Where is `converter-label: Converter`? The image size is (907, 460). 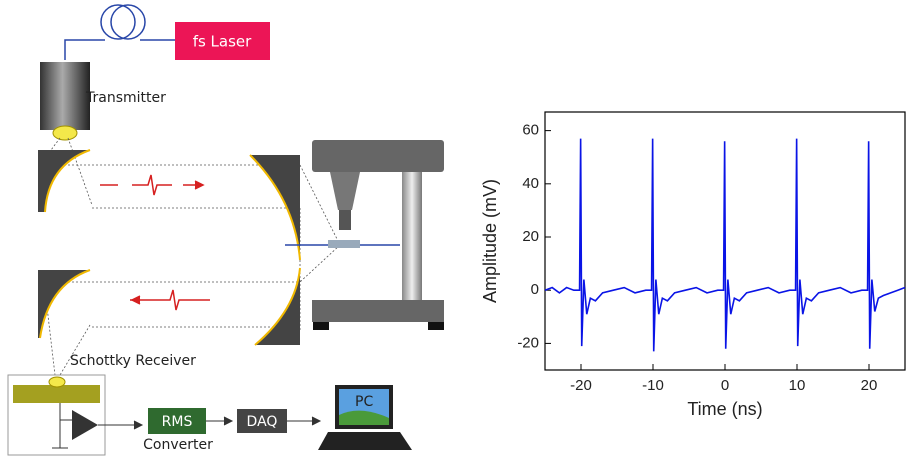 converter-label: Converter is located at coordinates (178, 445).